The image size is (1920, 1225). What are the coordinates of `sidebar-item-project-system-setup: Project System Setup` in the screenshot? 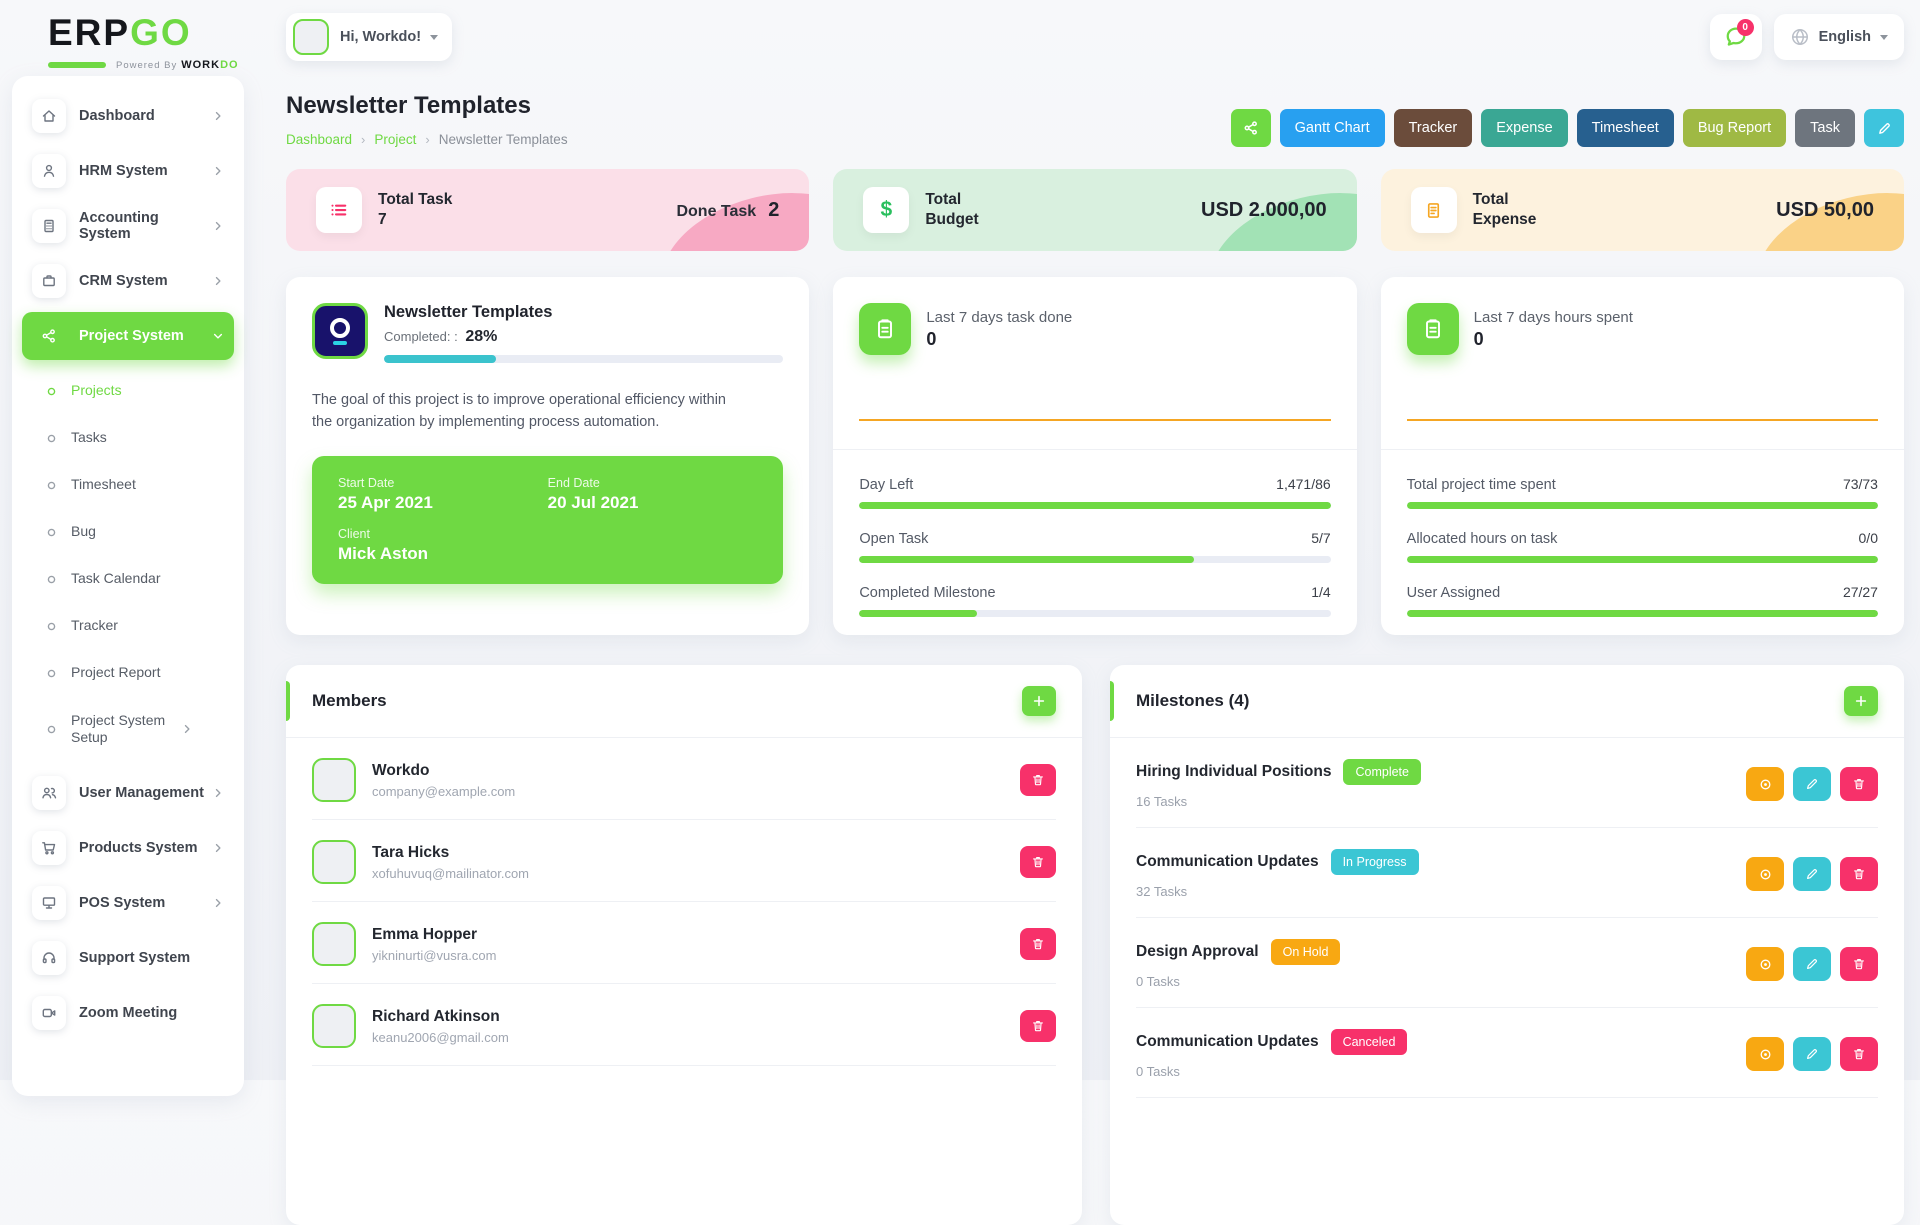 It's located at (131, 729).